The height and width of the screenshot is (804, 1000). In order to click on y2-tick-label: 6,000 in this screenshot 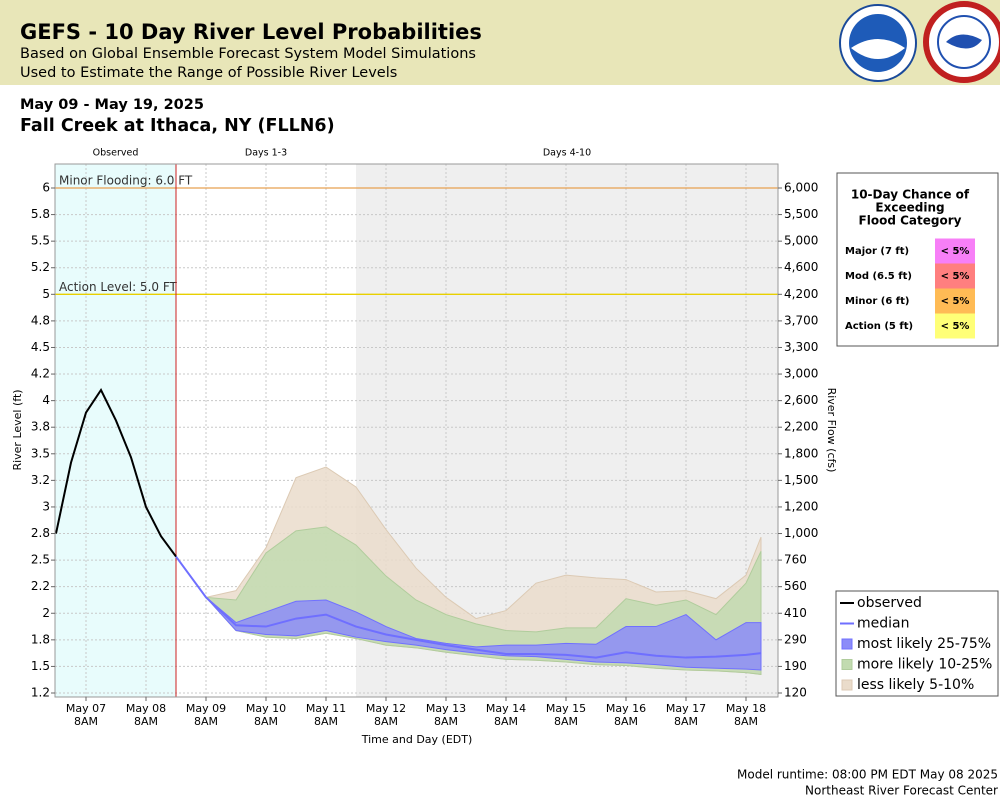, I will do `click(801, 188)`.